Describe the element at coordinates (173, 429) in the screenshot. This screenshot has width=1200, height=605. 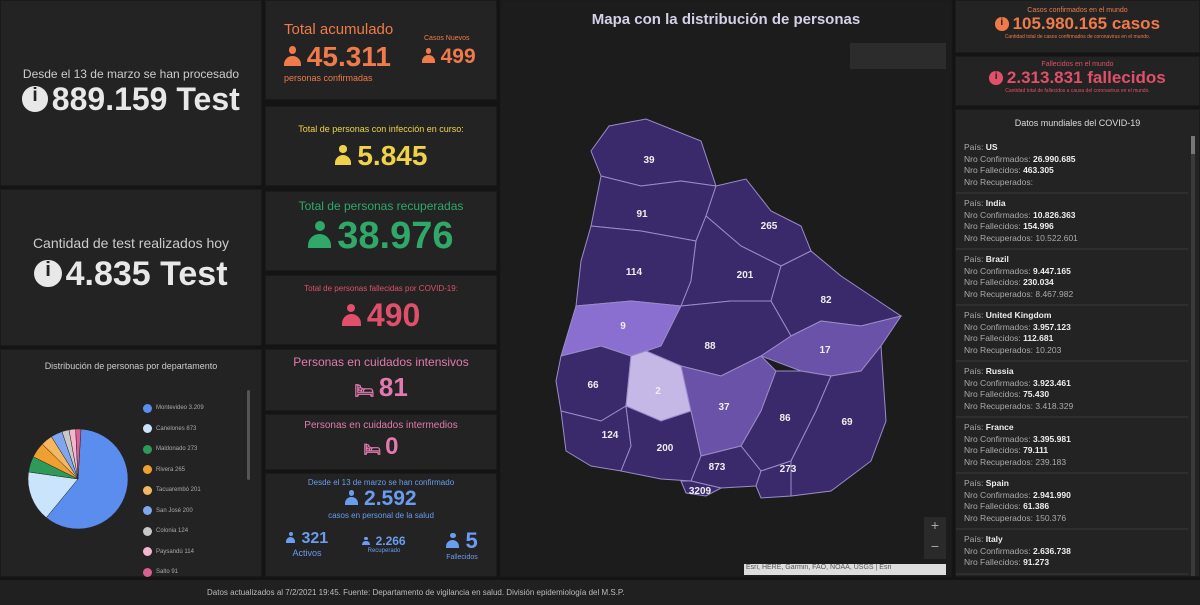
I see `legend-item: Canelones 873` at that location.